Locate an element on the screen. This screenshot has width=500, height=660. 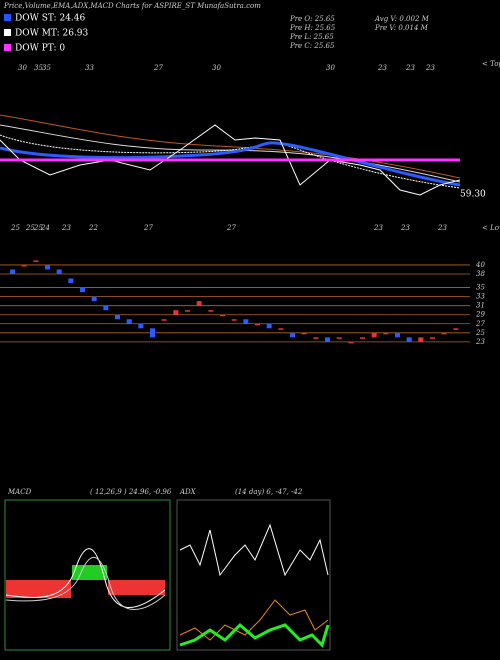
legend-text: DOW ST: 24.46 is located at coordinates (50, 19).